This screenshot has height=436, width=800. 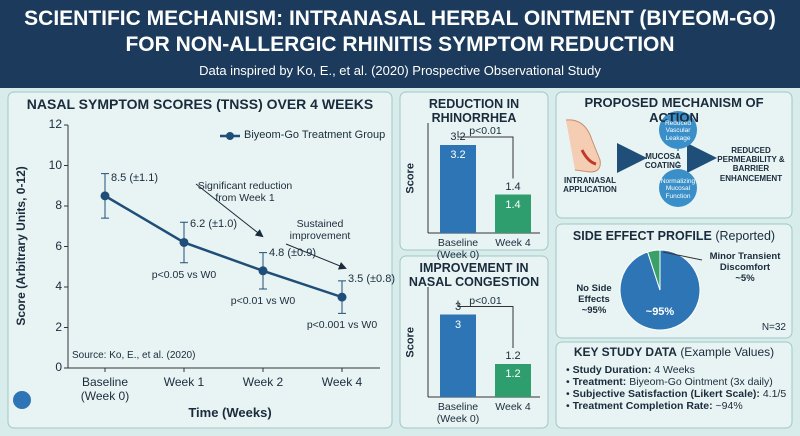 What do you see at coordinates (594, 294) in the screenshot?
I see `category: No Side Effects` at bounding box center [594, 294].